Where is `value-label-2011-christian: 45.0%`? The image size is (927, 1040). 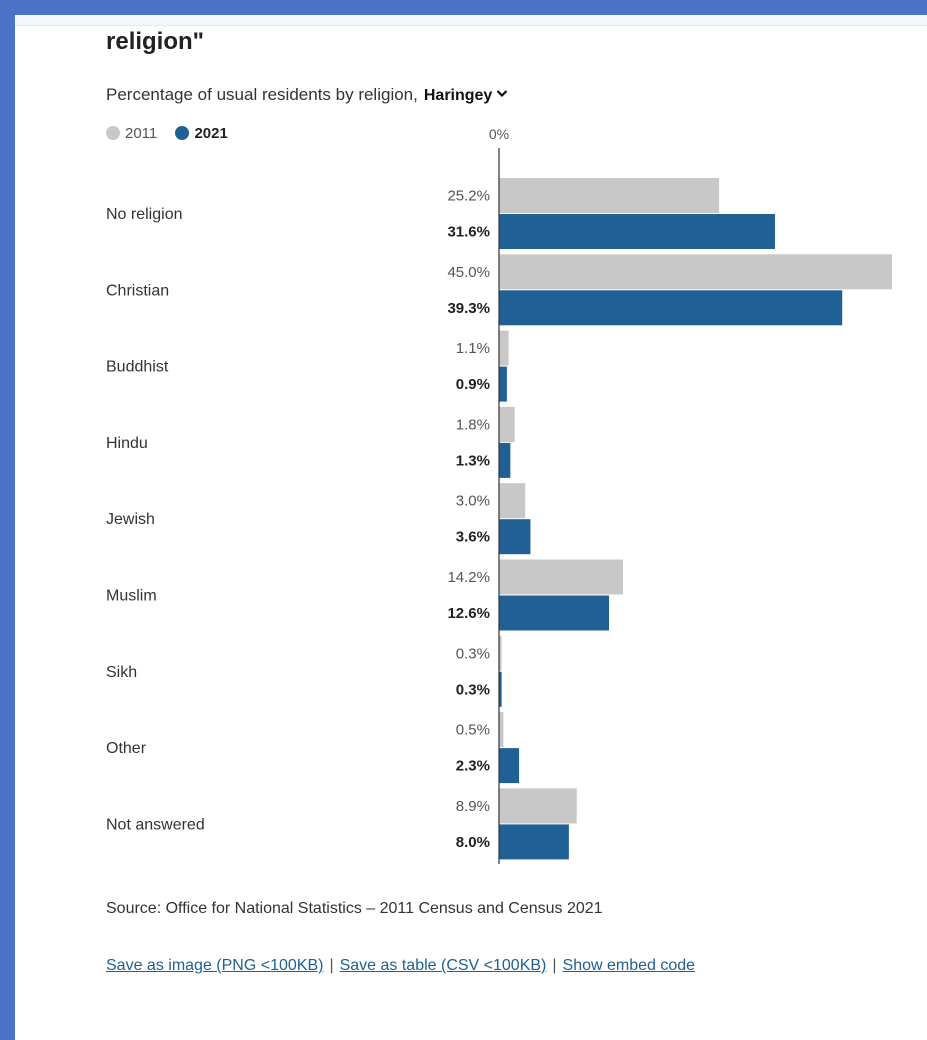
value-label-2011-christian: 45.0% is located at coordinates (468, 272).